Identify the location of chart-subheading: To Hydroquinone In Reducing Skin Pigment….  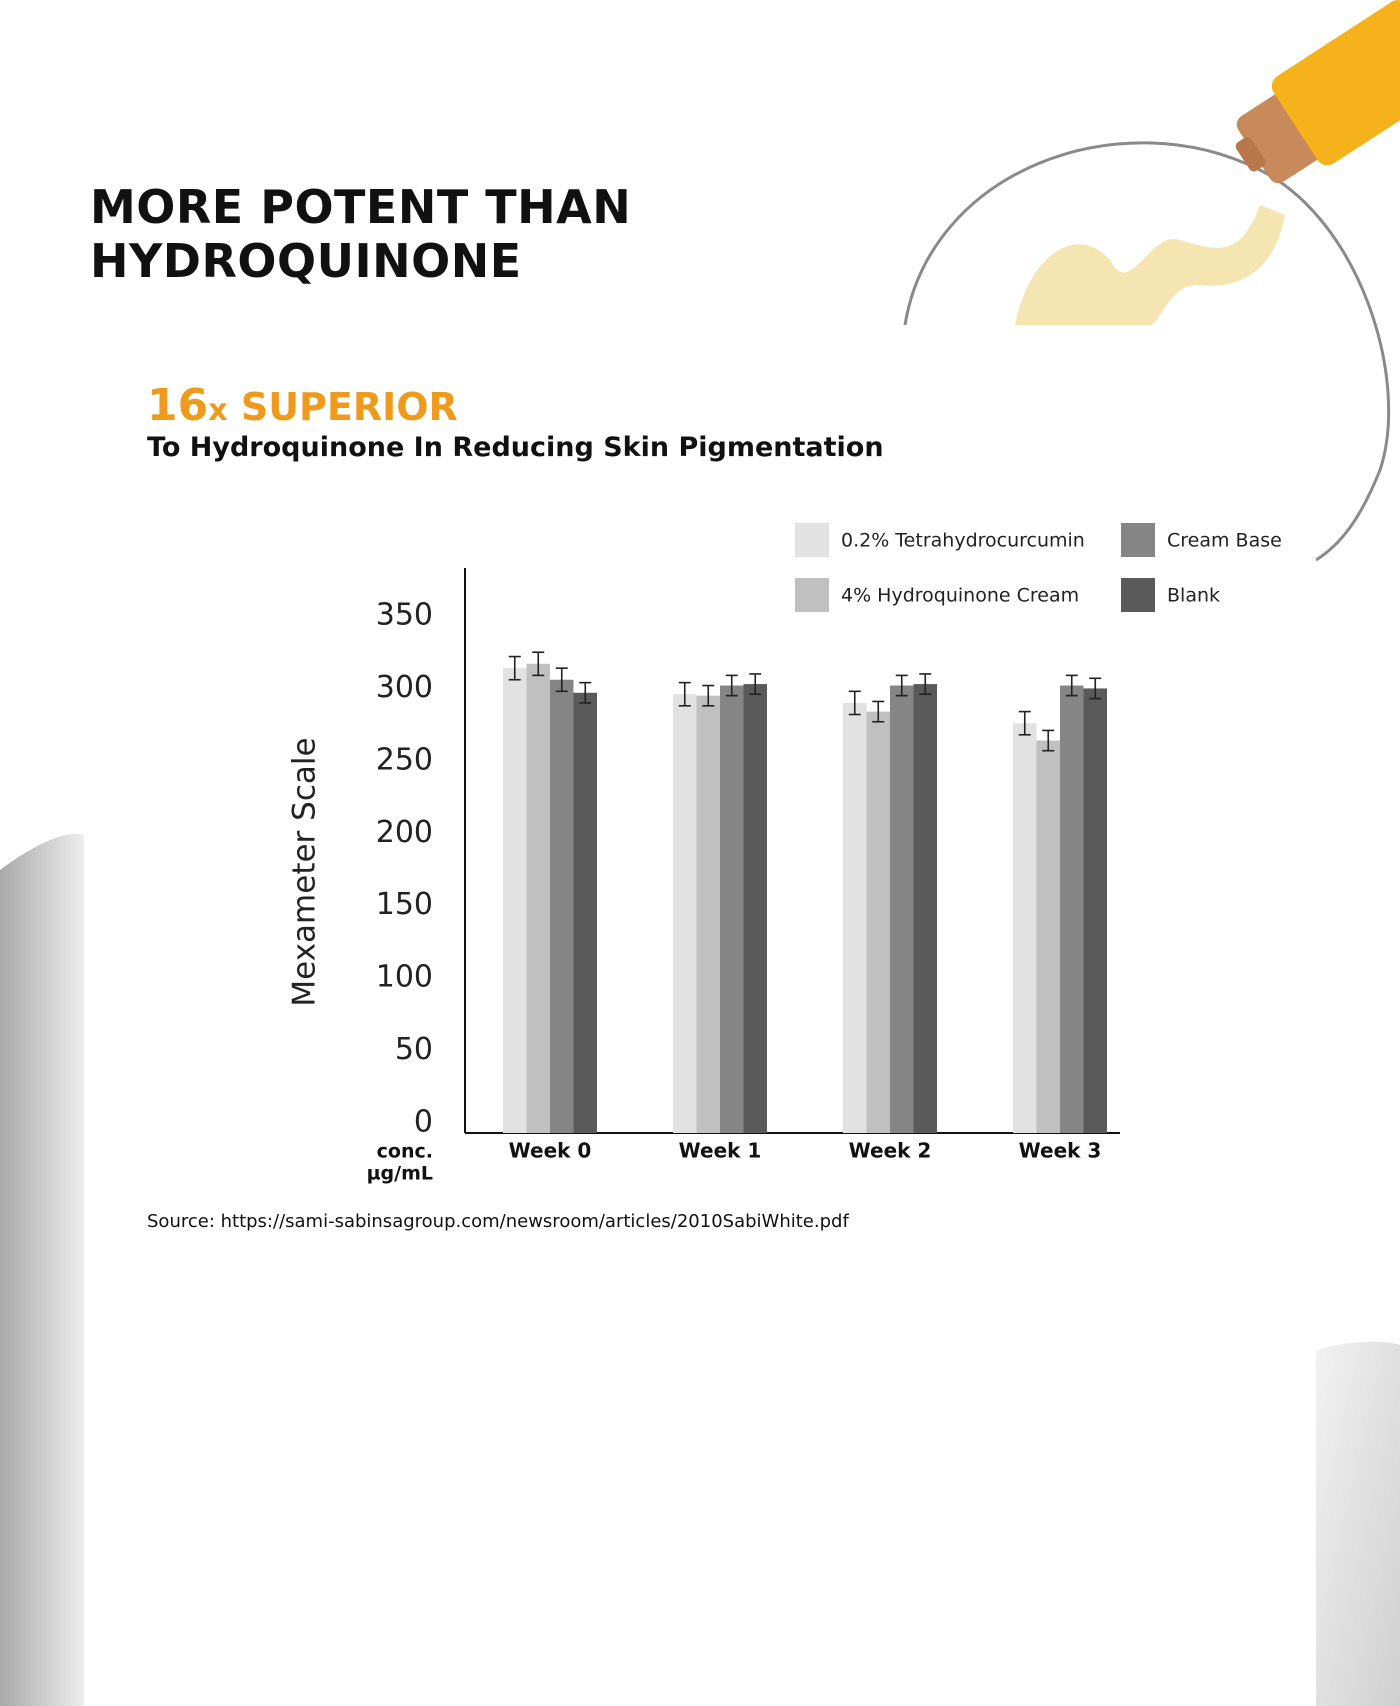
(515, 447).